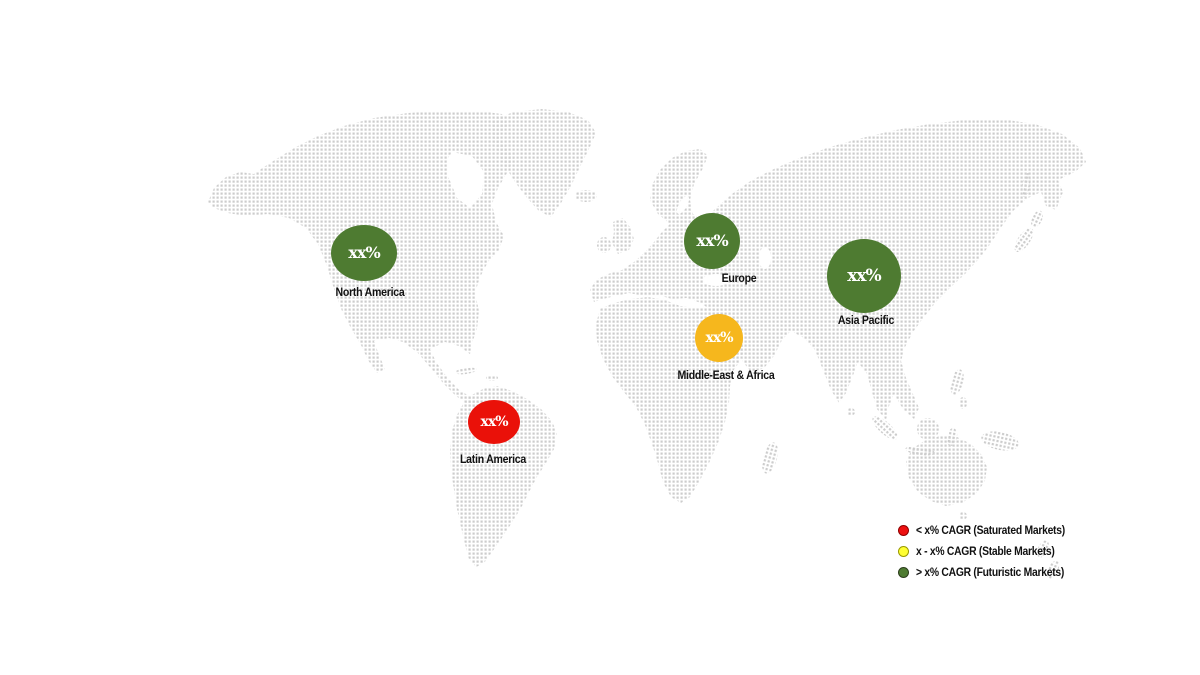  Describe the element at coordinates (544, 163) in the screenshot. I see `island-greenland` at that location.